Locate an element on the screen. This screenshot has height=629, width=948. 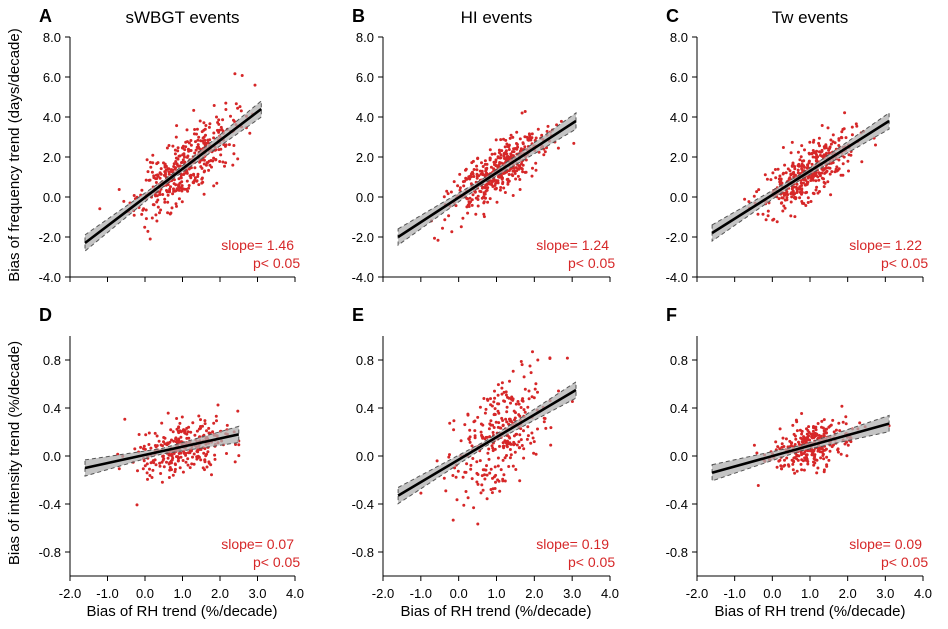
x-tick-label: 1.0 is located at coordinates (810, 593).